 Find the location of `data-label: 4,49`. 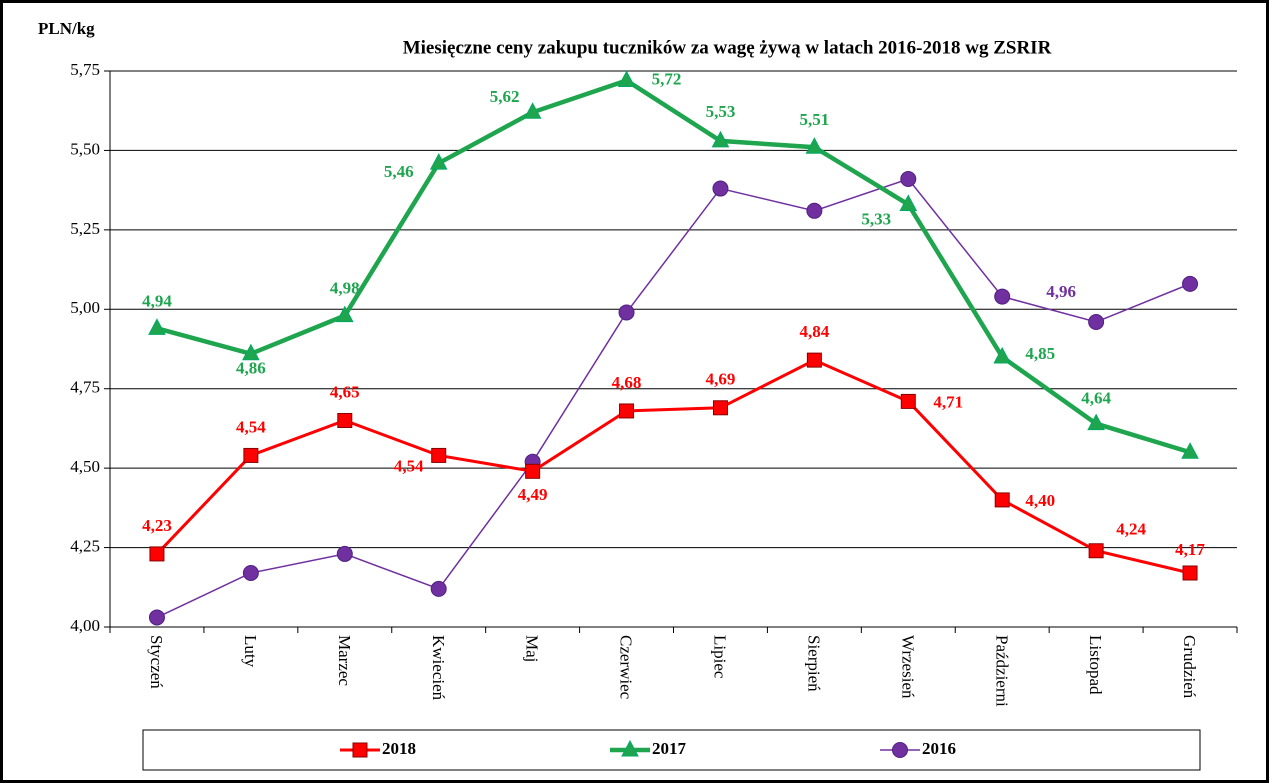

data-label: 4,49 is located at coordinates (533, 494).